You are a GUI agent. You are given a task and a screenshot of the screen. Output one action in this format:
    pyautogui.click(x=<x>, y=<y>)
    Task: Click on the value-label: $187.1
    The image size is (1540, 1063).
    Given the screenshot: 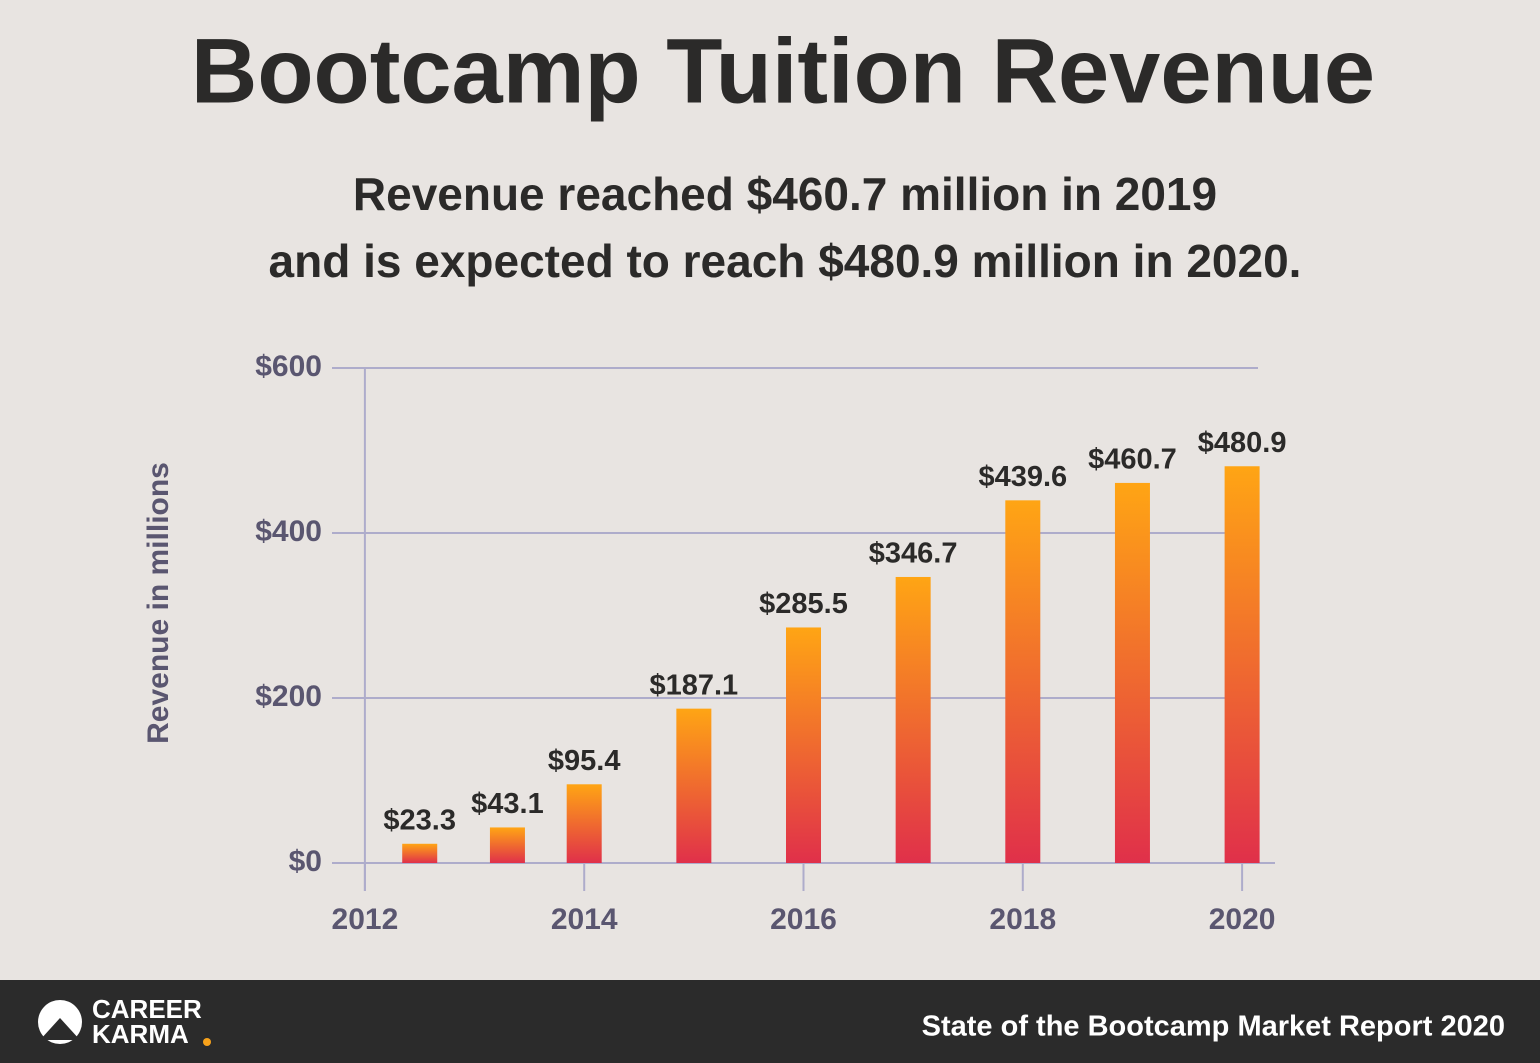 What is the action you would take?
    pyautogui.click(x=693, y=685)
    